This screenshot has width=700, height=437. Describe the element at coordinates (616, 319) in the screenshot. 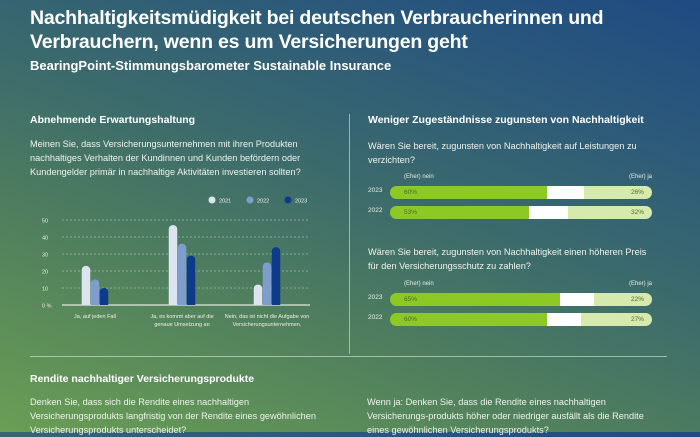

I see `segment-yes: 27%` at that location.